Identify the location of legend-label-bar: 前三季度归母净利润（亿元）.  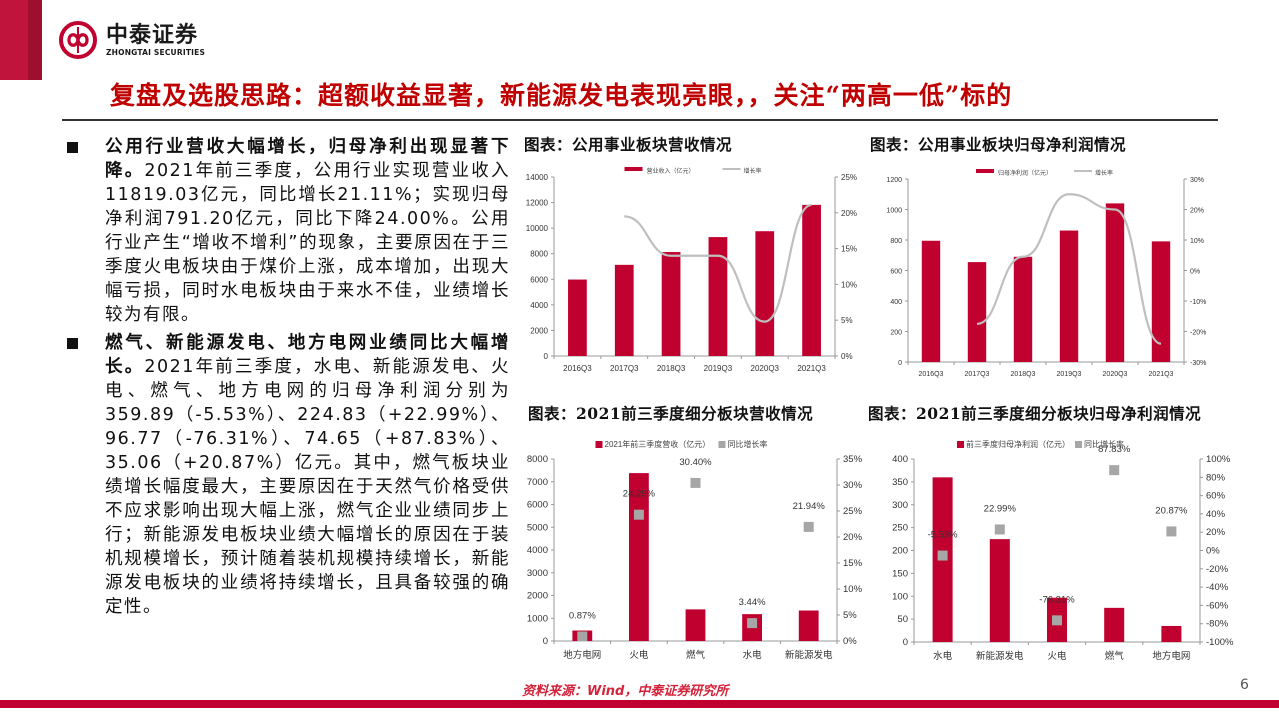
(1018, 444).